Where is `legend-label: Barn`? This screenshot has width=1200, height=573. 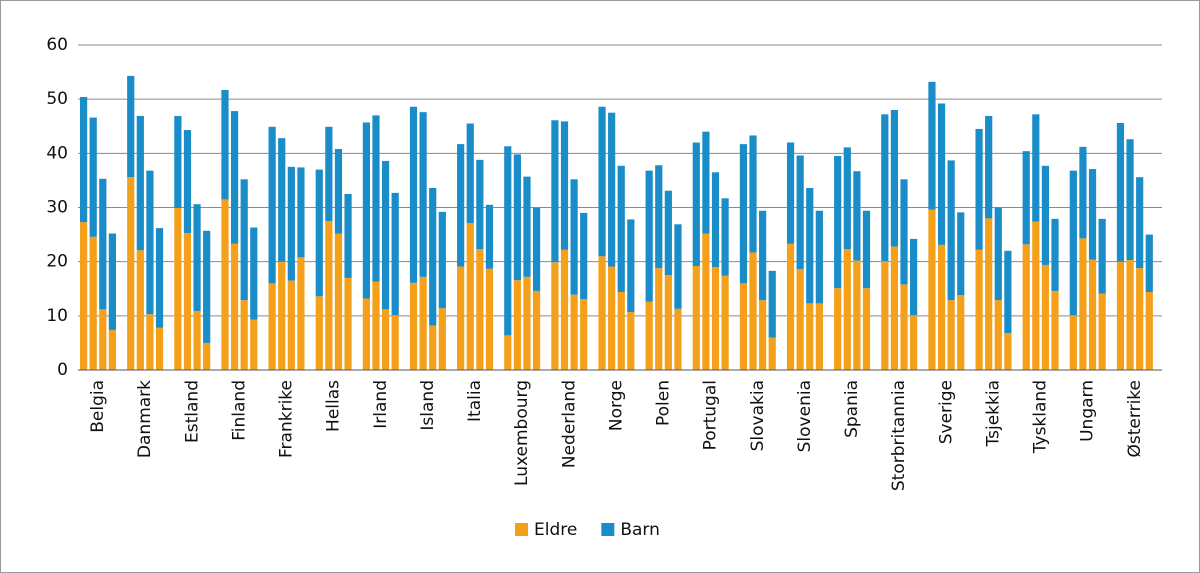
legend-label: Barn is located at coordinates (640, 530).